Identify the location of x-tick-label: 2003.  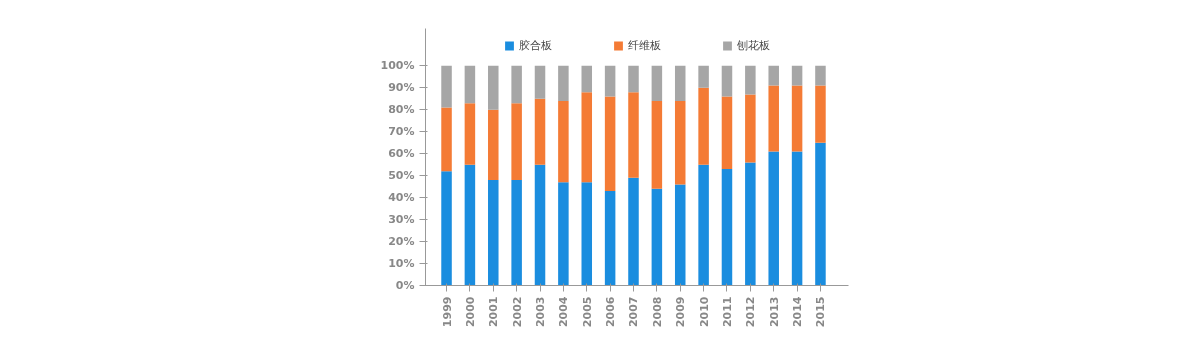
(541, 312).